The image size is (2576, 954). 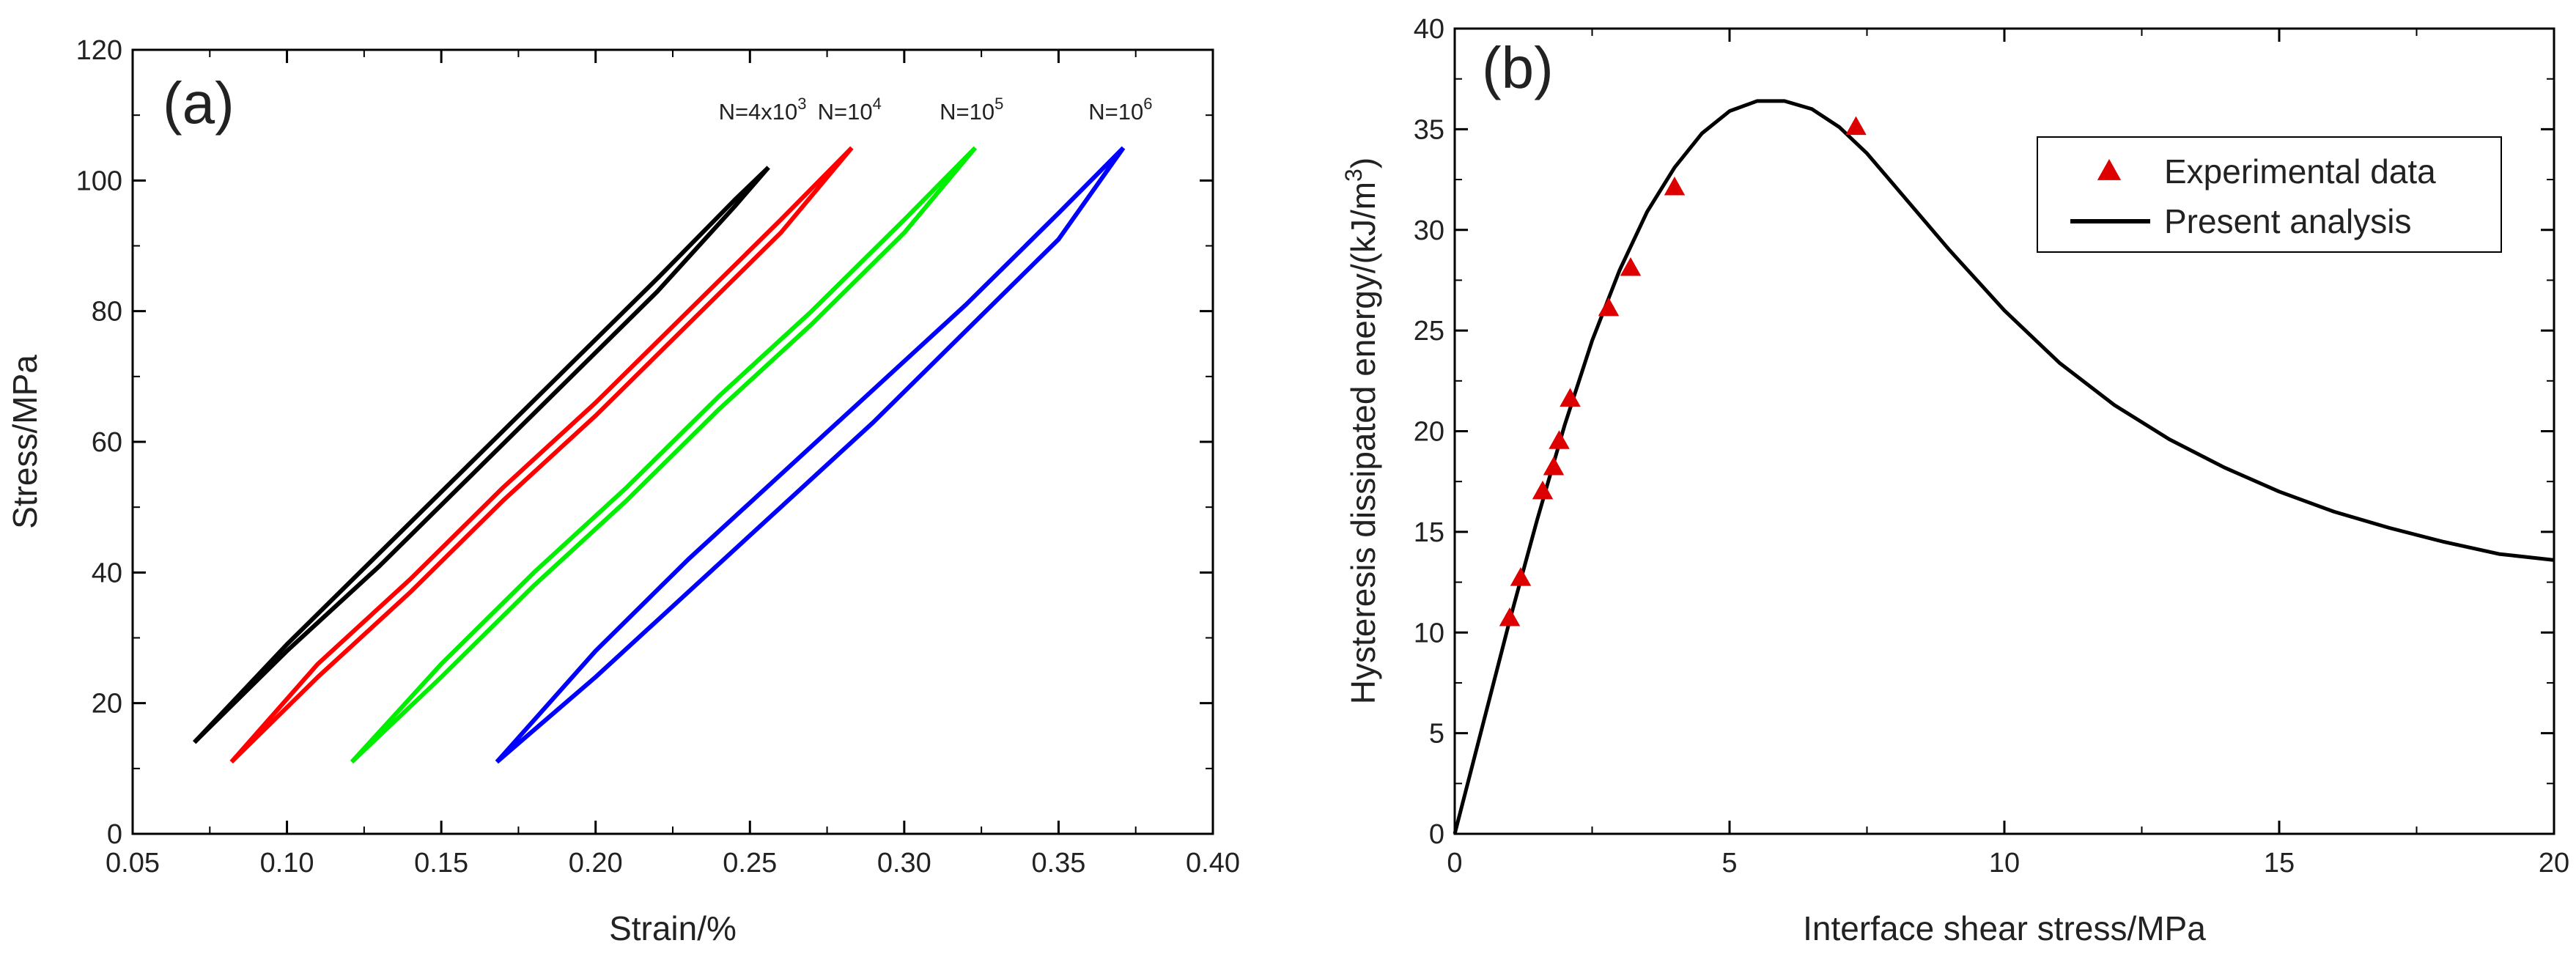 I want to click on x-tick-label-b: 20, so click(x=2554, y=863).